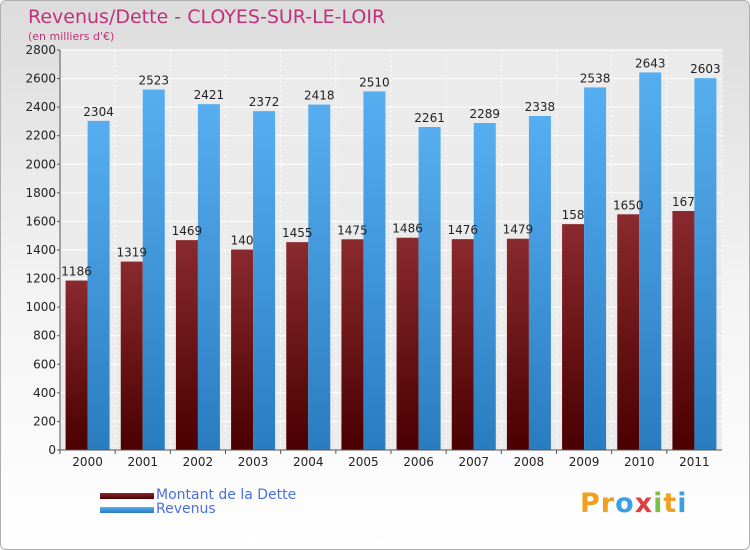 This screenshot has height=550, width=750. Describe the element at coordinates (694, 462) in the screenshot. I see `x-tick-label: 2011` at that location.